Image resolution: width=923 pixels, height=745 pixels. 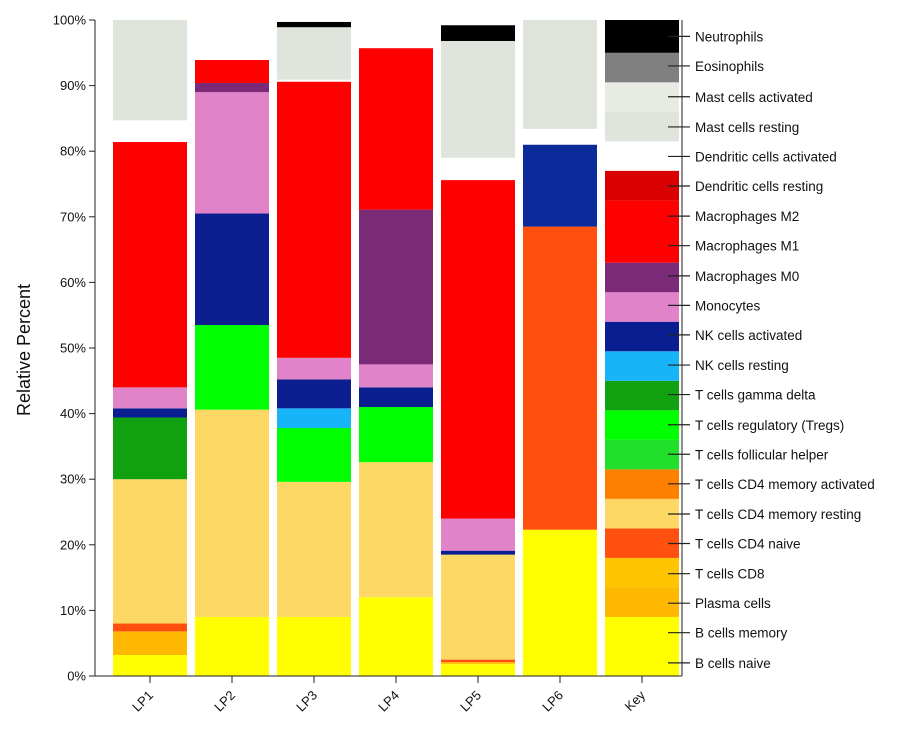 I want to click on bar-lp1-macrophages-m1, so click(x=150, y=265).